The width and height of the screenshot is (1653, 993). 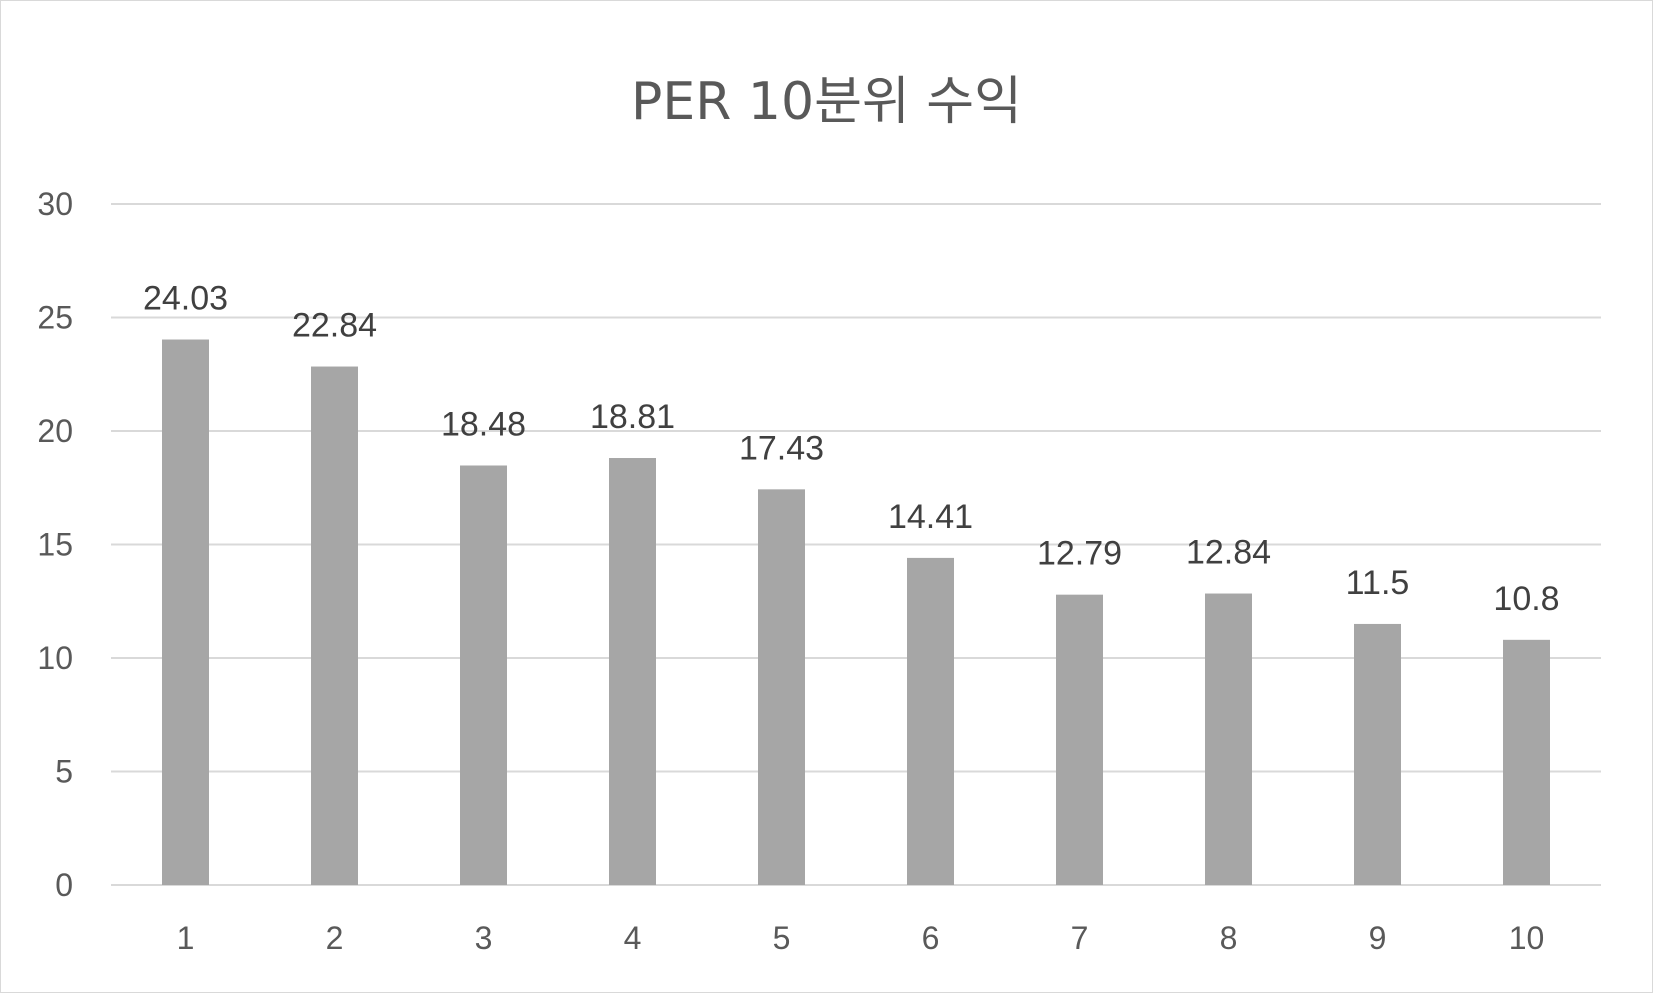 I want to click on x-tick-label: 2, so click(x=335, y=938).